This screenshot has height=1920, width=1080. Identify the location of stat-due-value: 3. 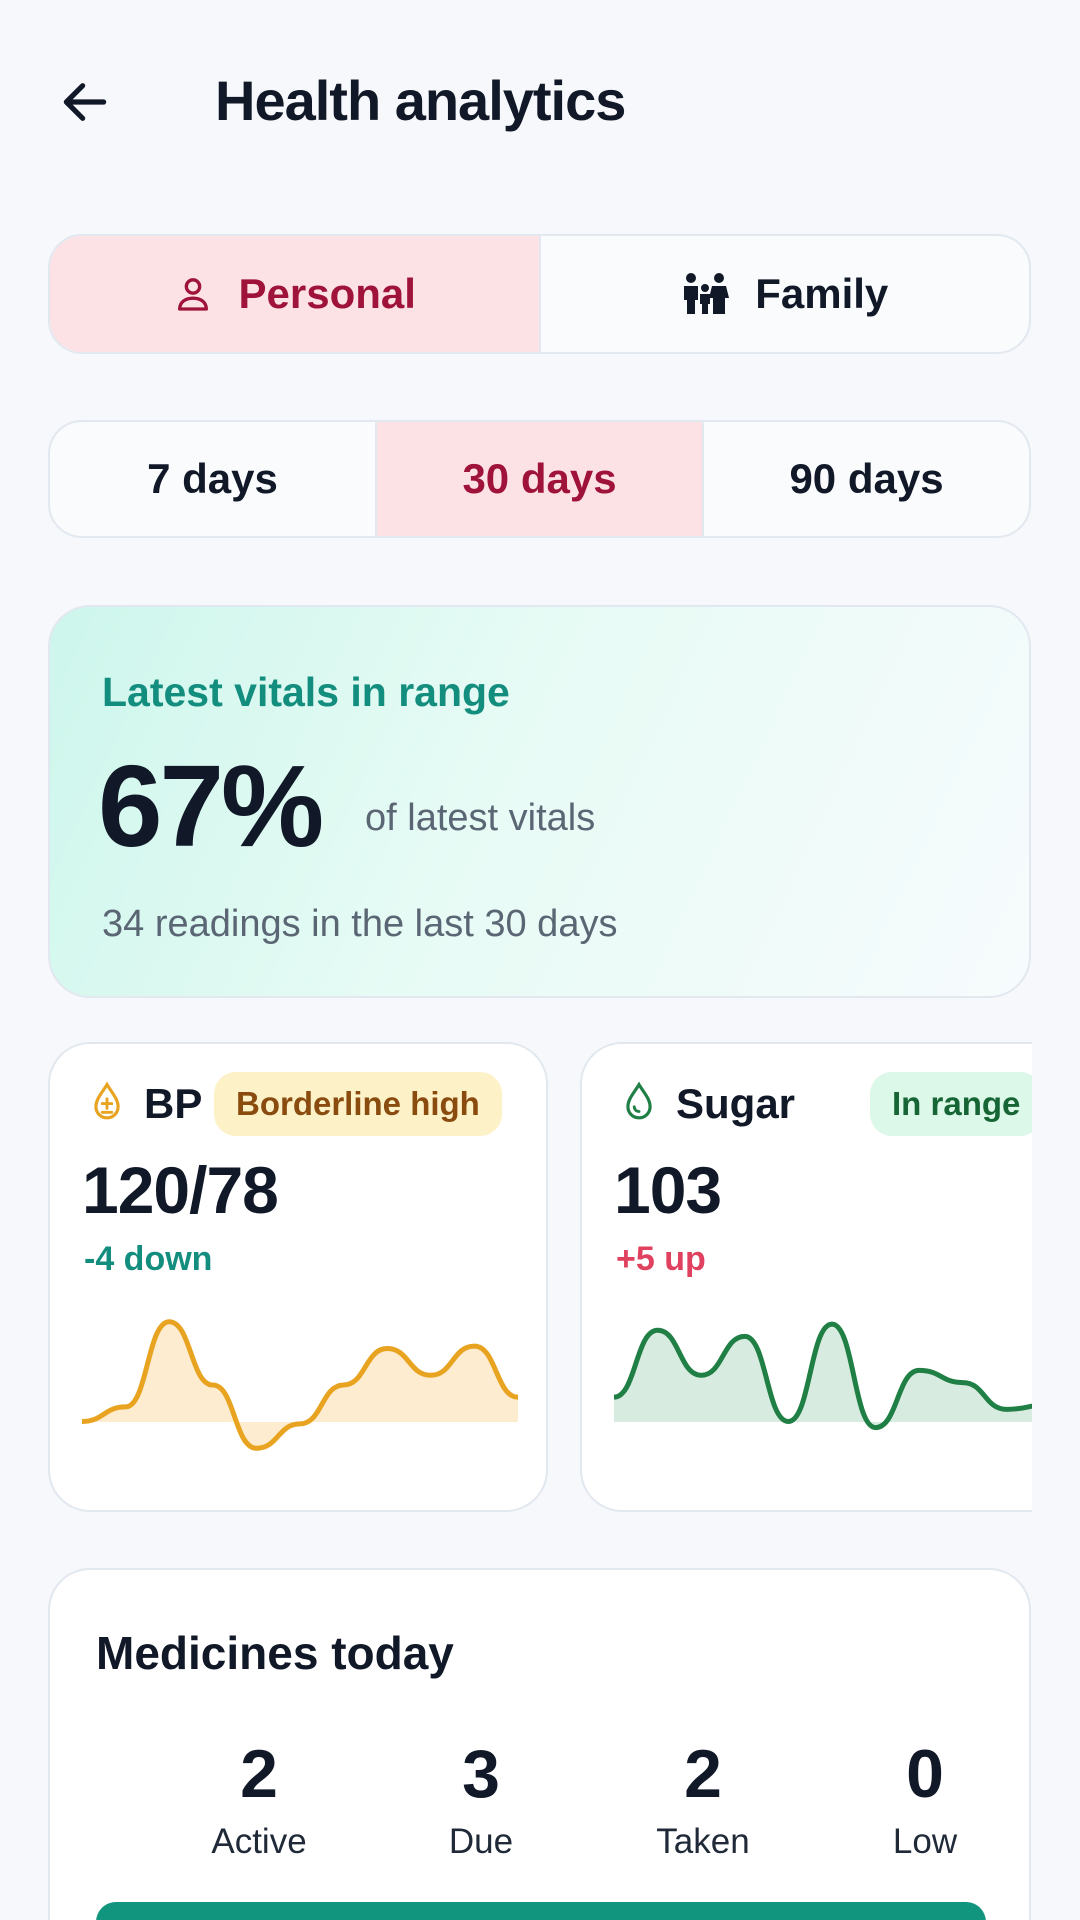
(481, 1774).